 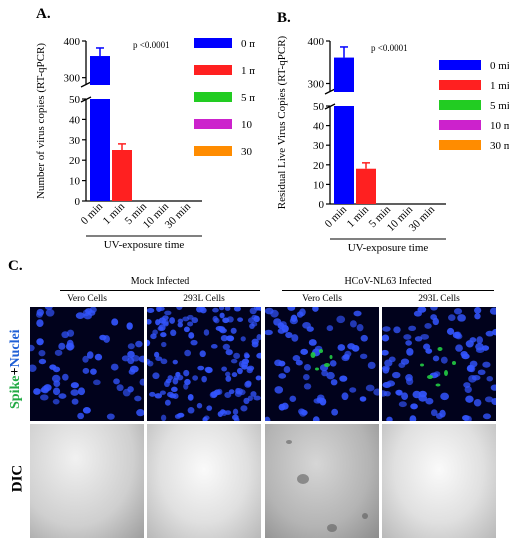 I want to click on legend-label: 5 min, so click(x=499, y=106).